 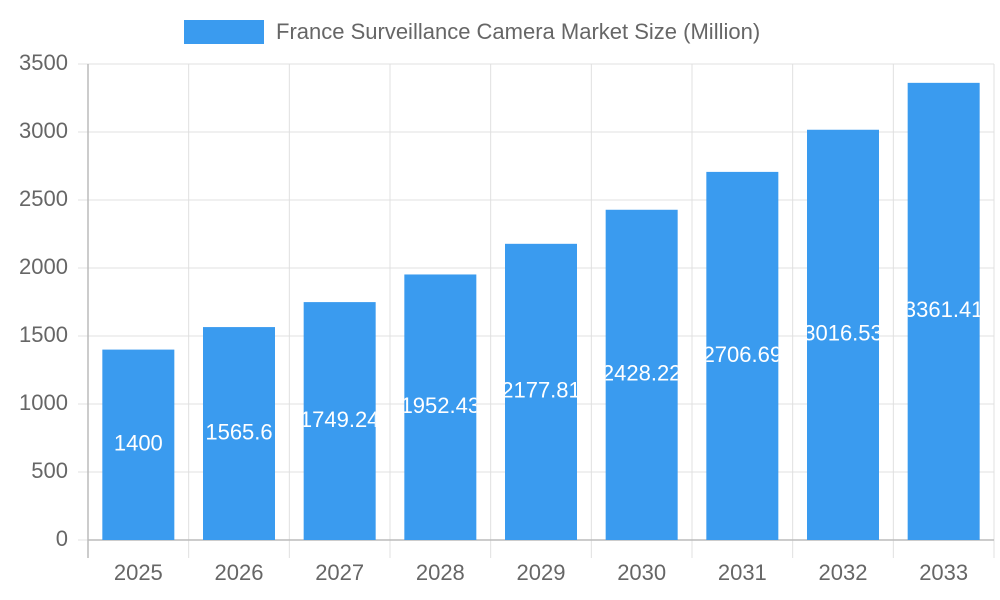 I want to click on data-label: 2177.81, so click(x=541, y=390).